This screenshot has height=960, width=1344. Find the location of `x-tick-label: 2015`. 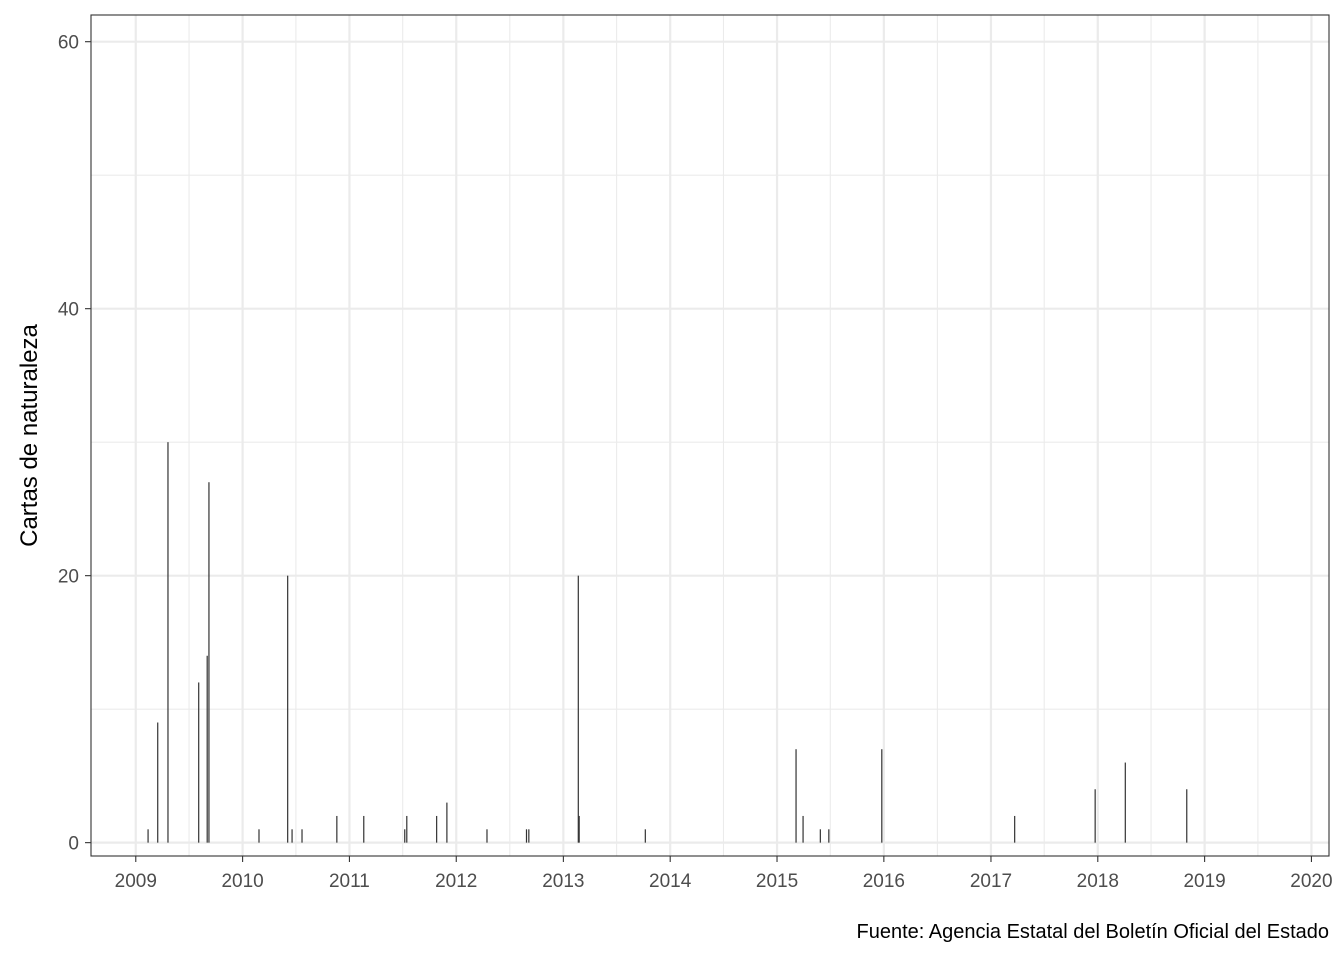

x-tick-label: 2015 is located at coordinates (777, 881).